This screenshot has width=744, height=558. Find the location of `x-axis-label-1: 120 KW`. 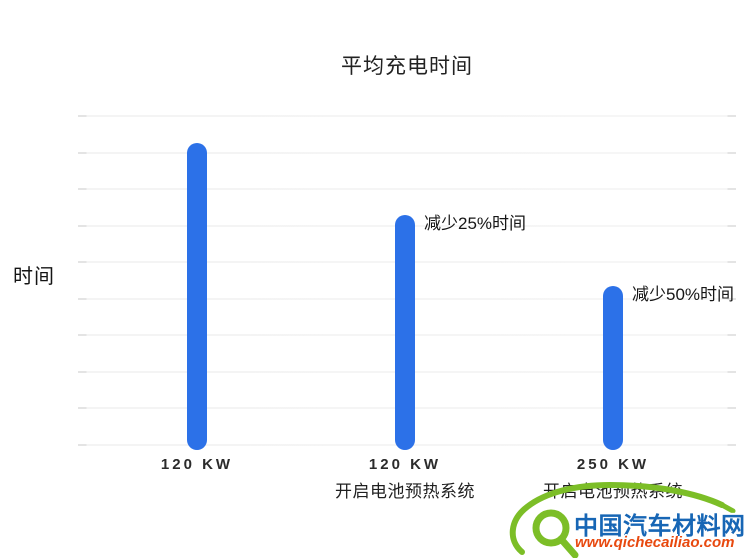

x-axis-label-1: 120 KW is located at coordinates (197, 464).